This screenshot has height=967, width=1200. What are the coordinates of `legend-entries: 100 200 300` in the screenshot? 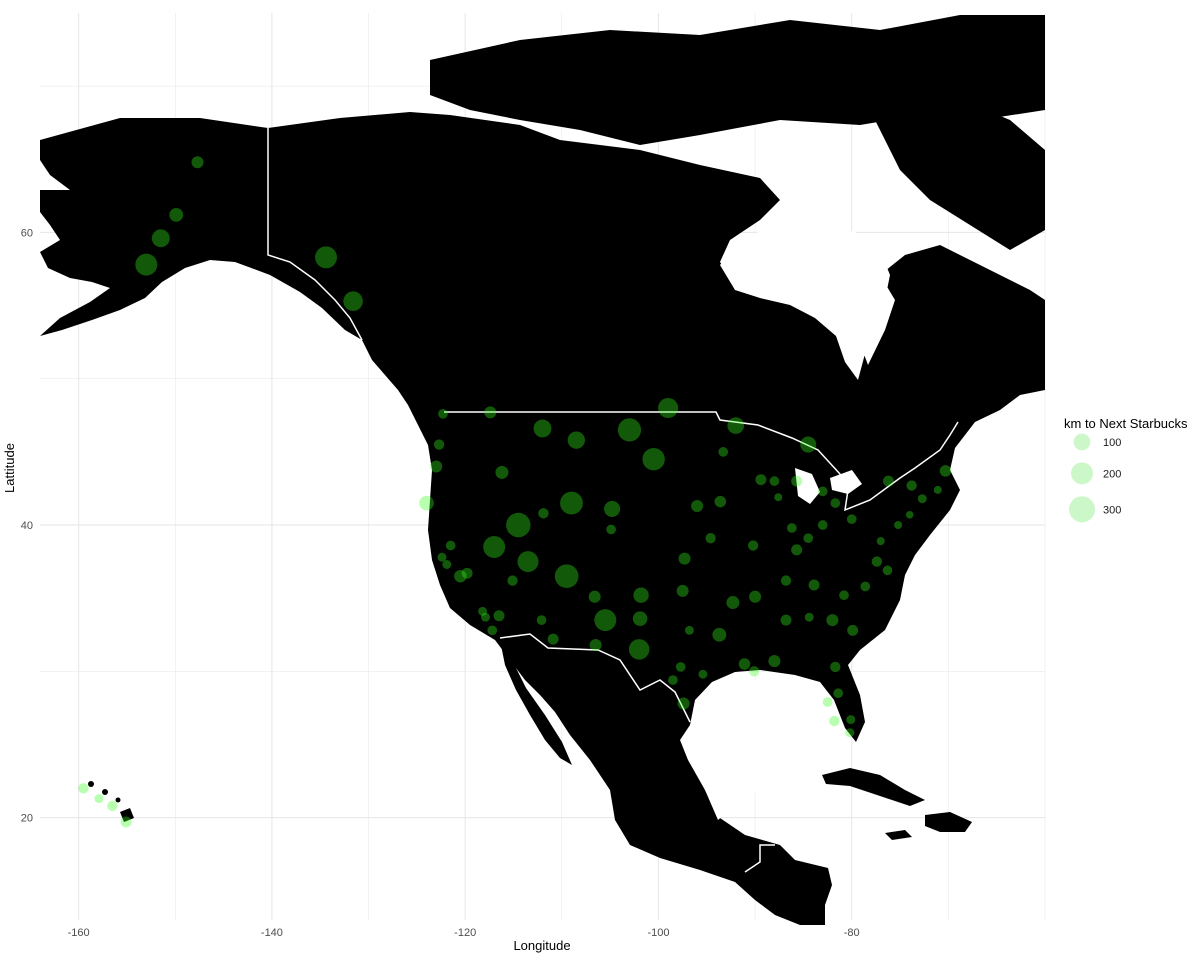 It's located at (1095, 478).